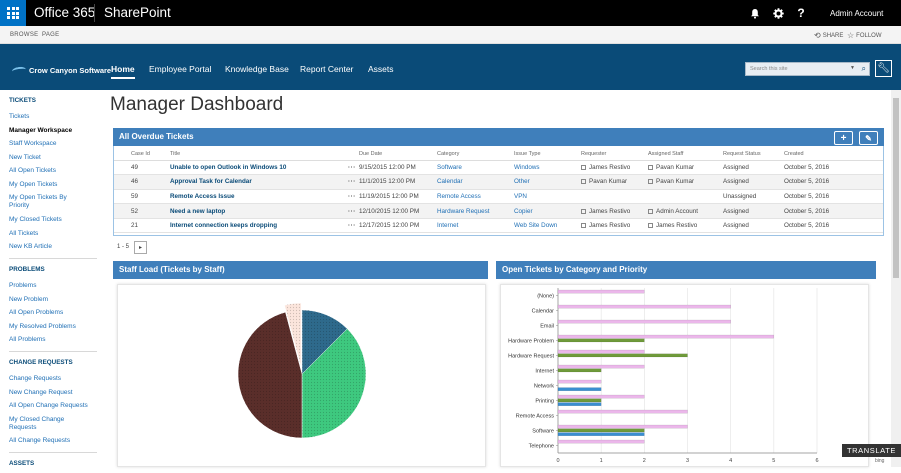 The width and height of the screenshot is (901, 473). Describe the element at coordinates (547, 154) in the screenshot. I see `column-header: Issue Type` at that location.